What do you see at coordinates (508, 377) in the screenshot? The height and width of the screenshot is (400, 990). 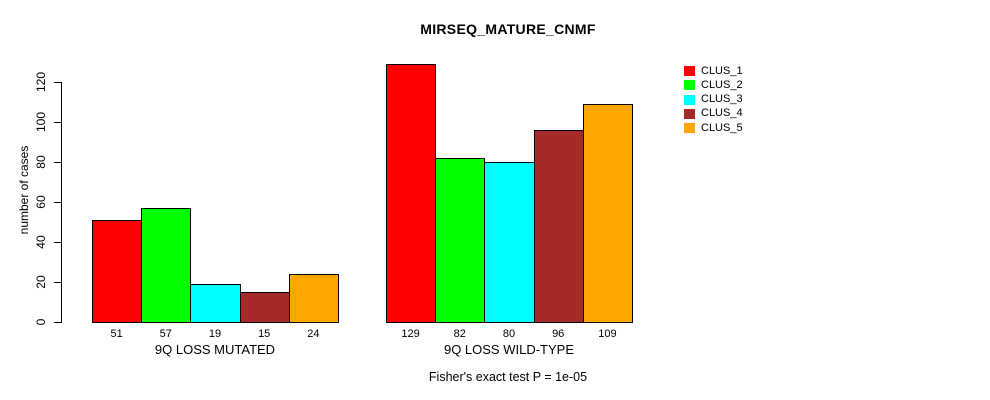 I see `footnote: Fisher's exact test P = 1e-05` at bounding box center [508, 377].